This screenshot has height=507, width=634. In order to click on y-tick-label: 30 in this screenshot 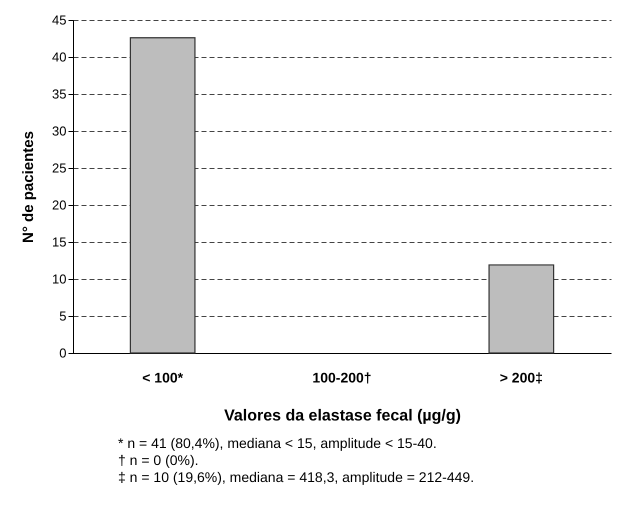, I will do `click(59, 131)`.